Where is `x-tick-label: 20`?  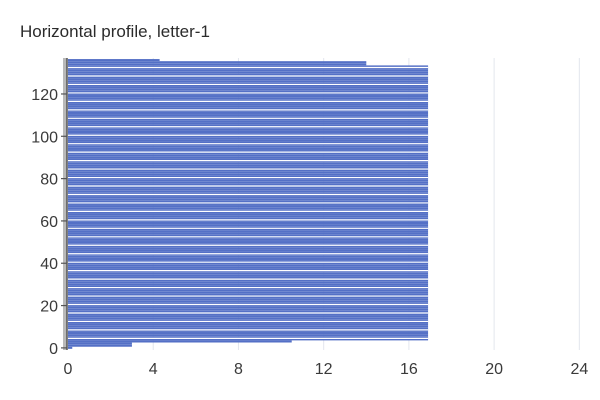 x-tick-label: 20 is located at coordinates (494, 369).